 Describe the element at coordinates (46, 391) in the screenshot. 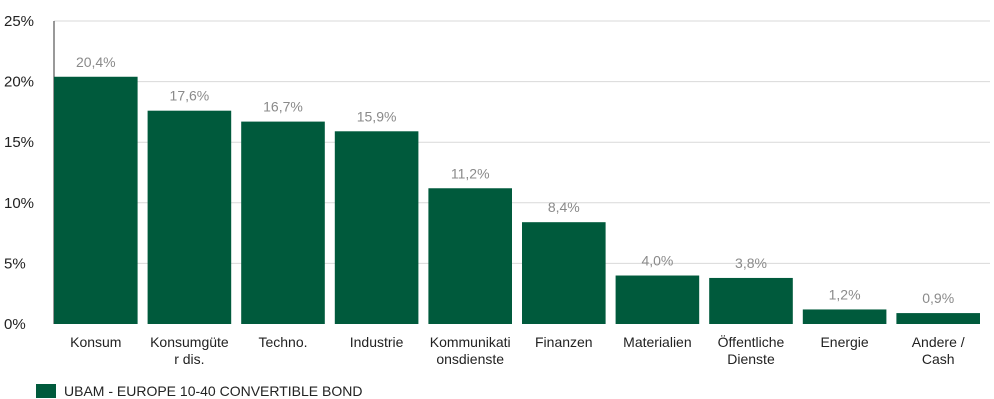

I see `legend-swatch` at that location.